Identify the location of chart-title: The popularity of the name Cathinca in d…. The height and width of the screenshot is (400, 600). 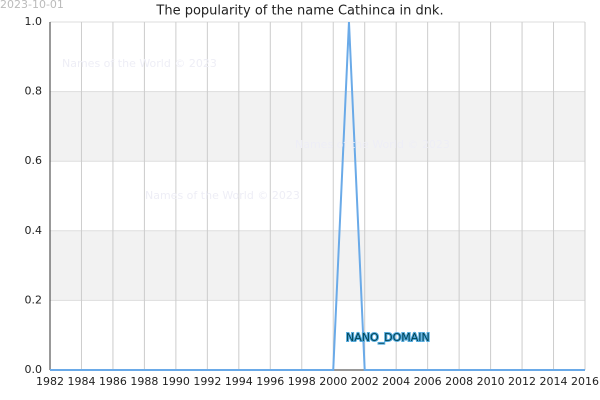
(299, 11).